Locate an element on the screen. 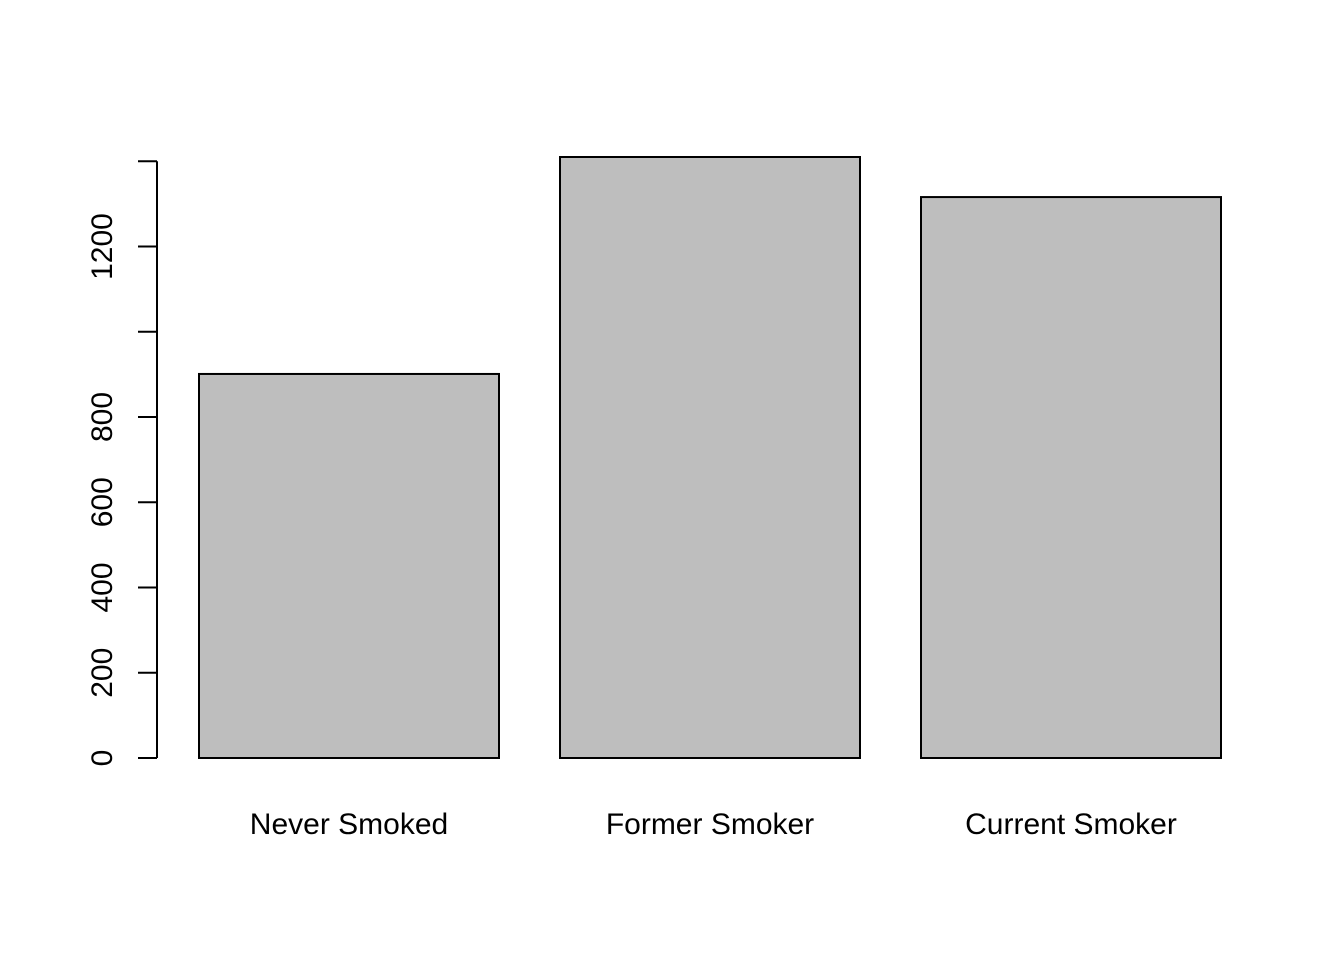 This screenshot has height=960, width=1344. x-axis-labels: Never Smoked Former Smoker Current Smoker is located at coordinates (713, 824).